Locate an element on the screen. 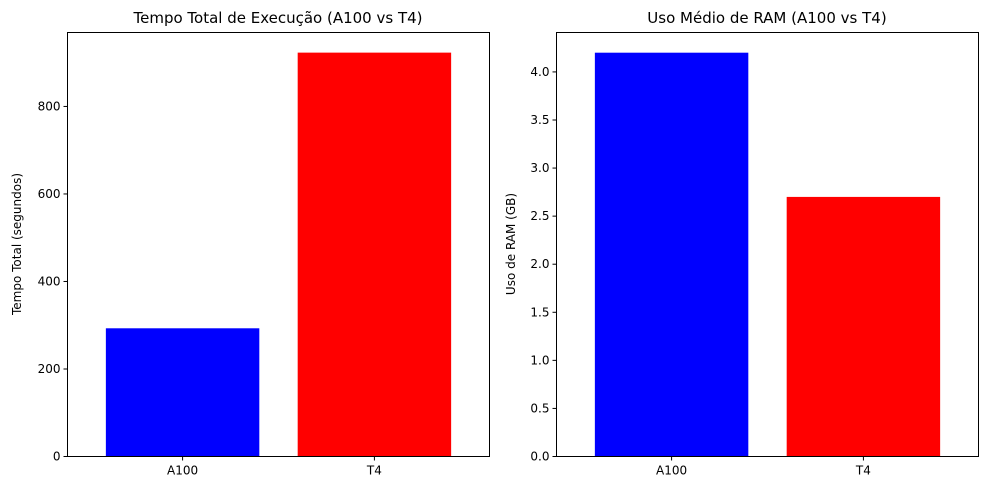  y-tick-label: 200 is located at coordinates (49, 369).